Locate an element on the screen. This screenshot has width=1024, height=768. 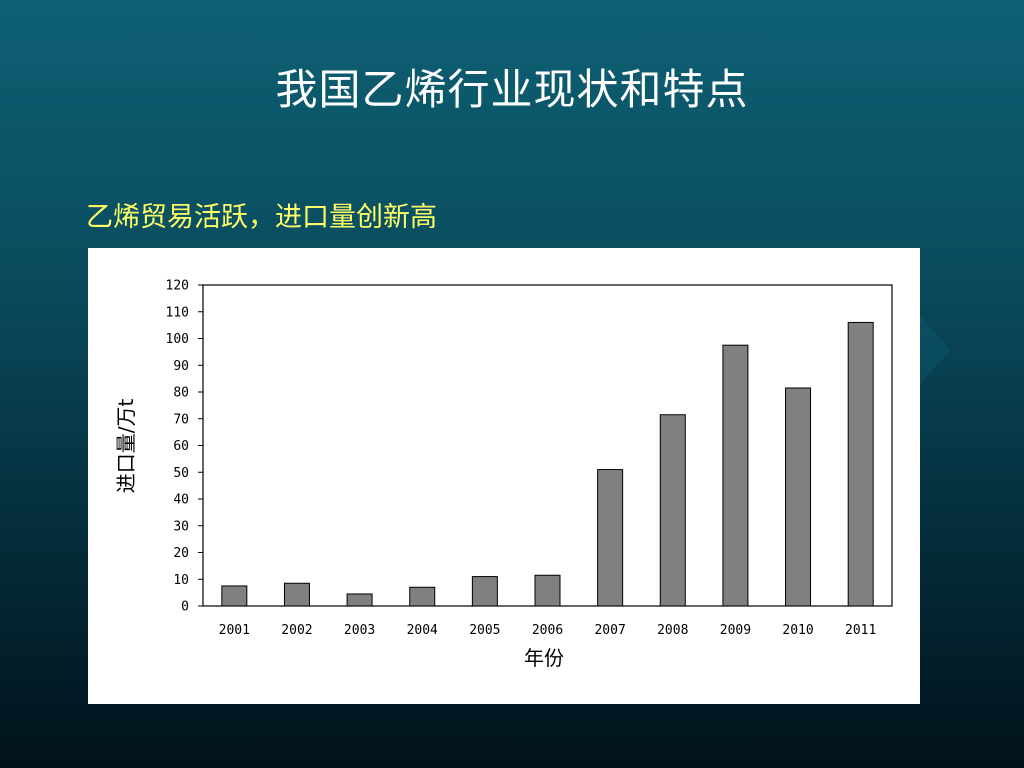
x-tick-label: 2002 is located at coordinates (296, 630).